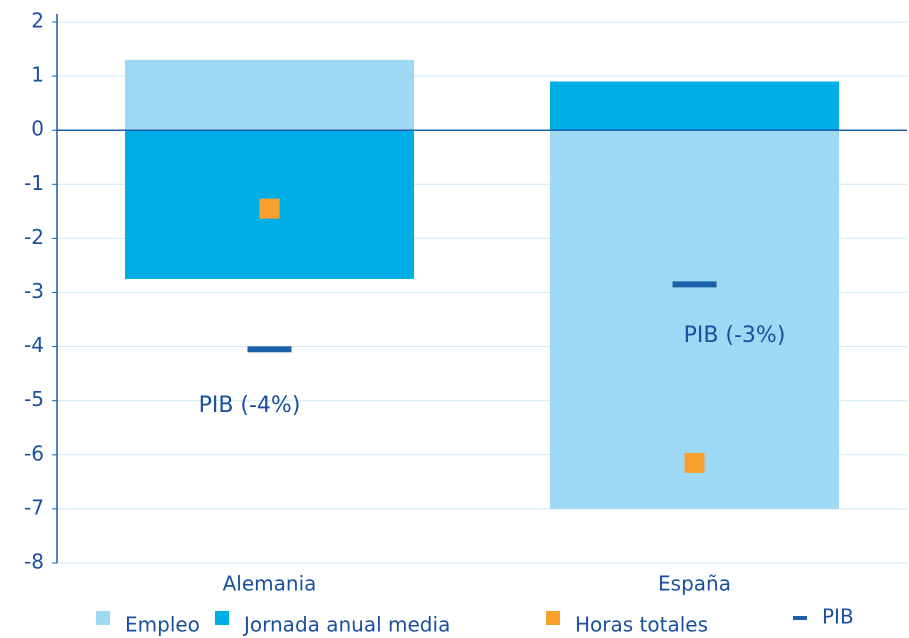 Image resolution: width=909 pixels, height=638 pixels. What do you see at coordinates (641, 625) in the screenshot?
I see `legend-label: Horas totales` at bounding box center [641, 625].